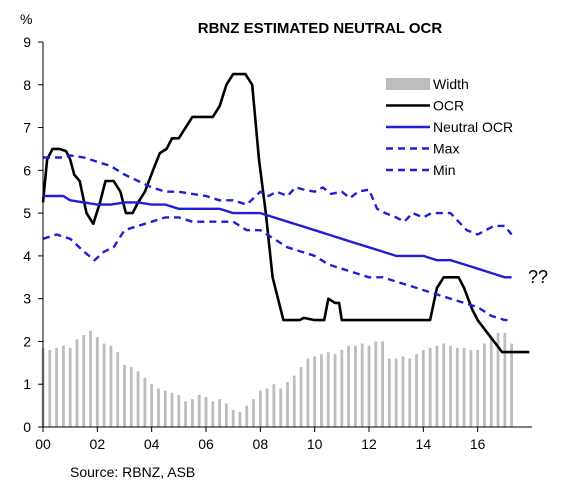 This screenshot has width=569, height=498. What do you see at coordinates (446, 149) in the screenshot?
I see `legend-max-label: Max` at bounding box center [446, 149].